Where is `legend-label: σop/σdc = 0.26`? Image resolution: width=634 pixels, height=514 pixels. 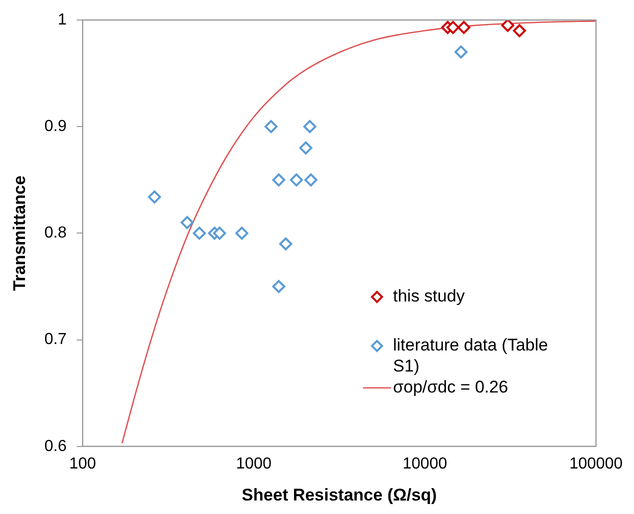
legend-label: σop/σdc = 0.26 is located at coordinates (450, 387).